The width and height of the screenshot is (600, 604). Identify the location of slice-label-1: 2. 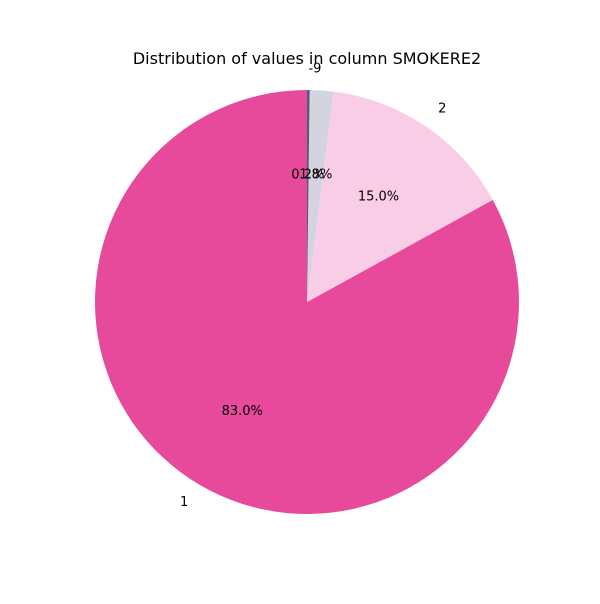
(442, 109).